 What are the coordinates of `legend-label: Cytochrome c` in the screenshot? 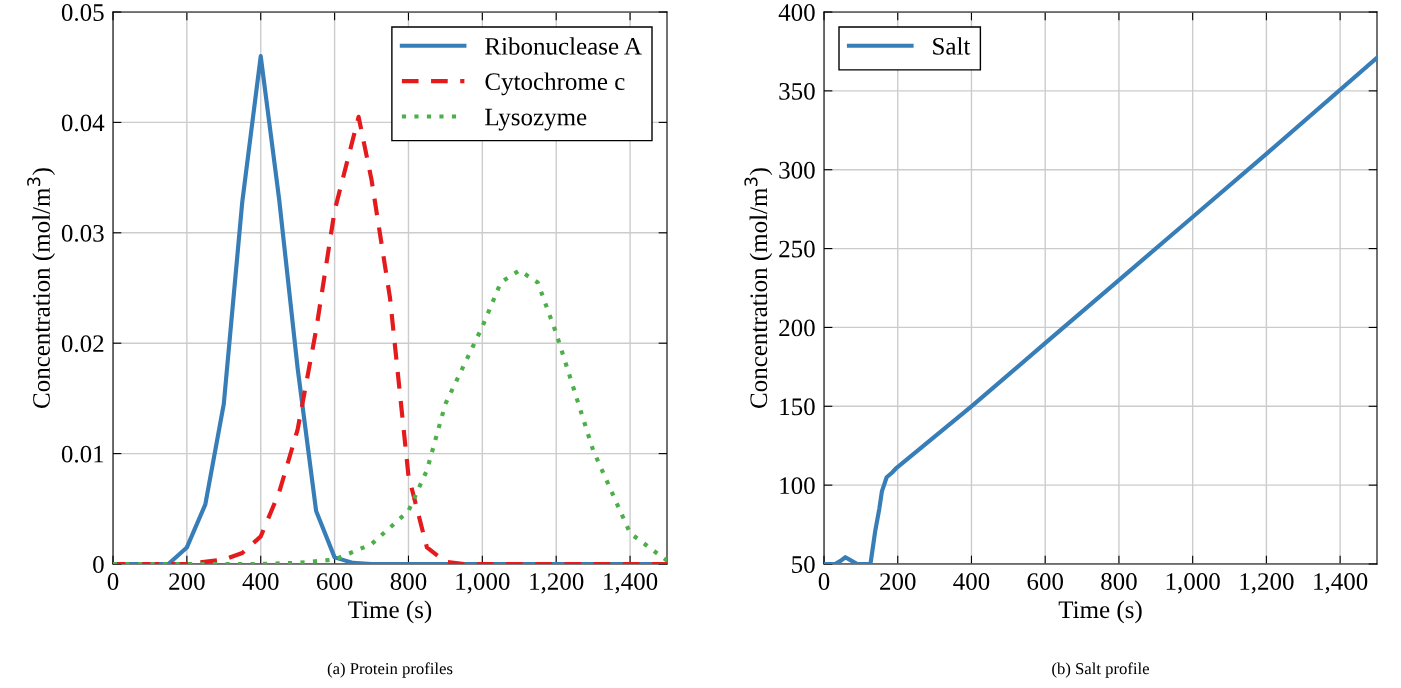 It's located at (555, 84).